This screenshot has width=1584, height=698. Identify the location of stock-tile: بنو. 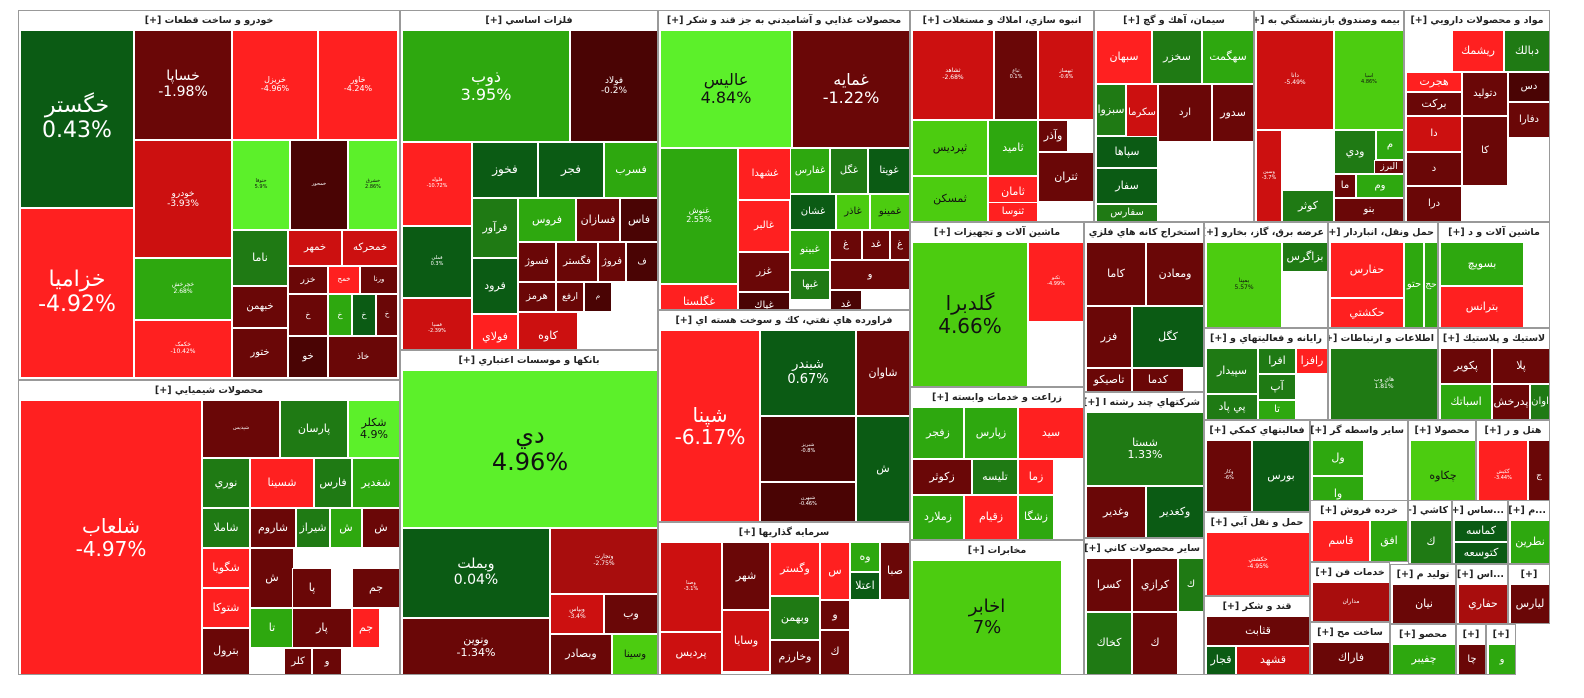
(1368, 209).